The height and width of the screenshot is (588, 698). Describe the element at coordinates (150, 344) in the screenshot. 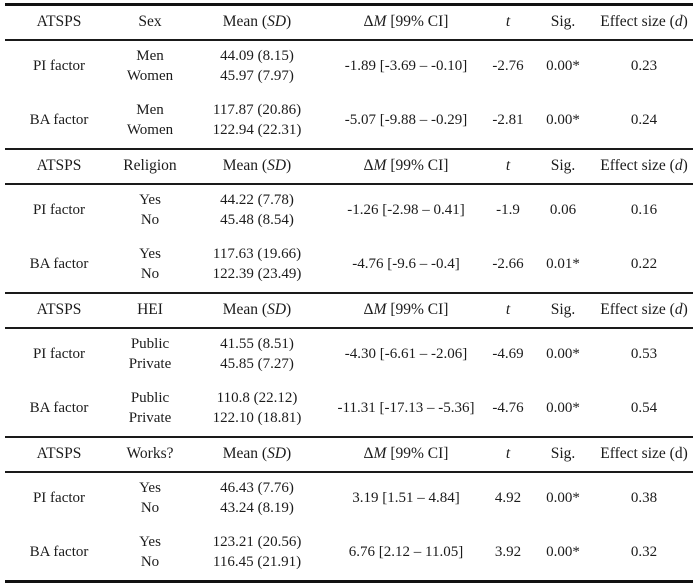

I see `group-line-1: Public` at that location.